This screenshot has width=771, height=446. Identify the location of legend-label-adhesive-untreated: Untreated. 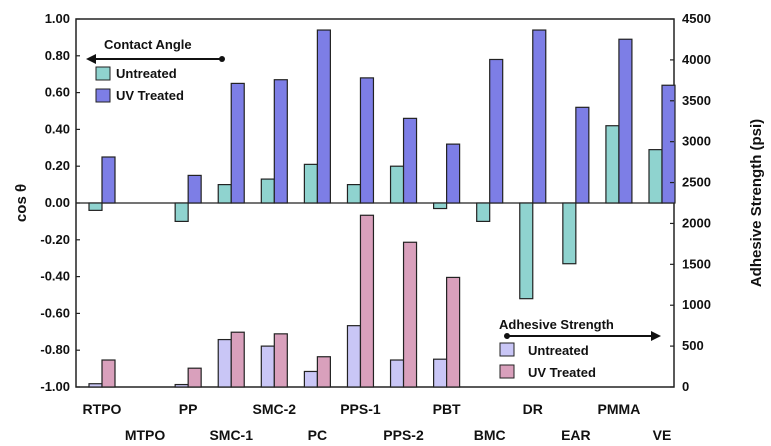
(558, 350).